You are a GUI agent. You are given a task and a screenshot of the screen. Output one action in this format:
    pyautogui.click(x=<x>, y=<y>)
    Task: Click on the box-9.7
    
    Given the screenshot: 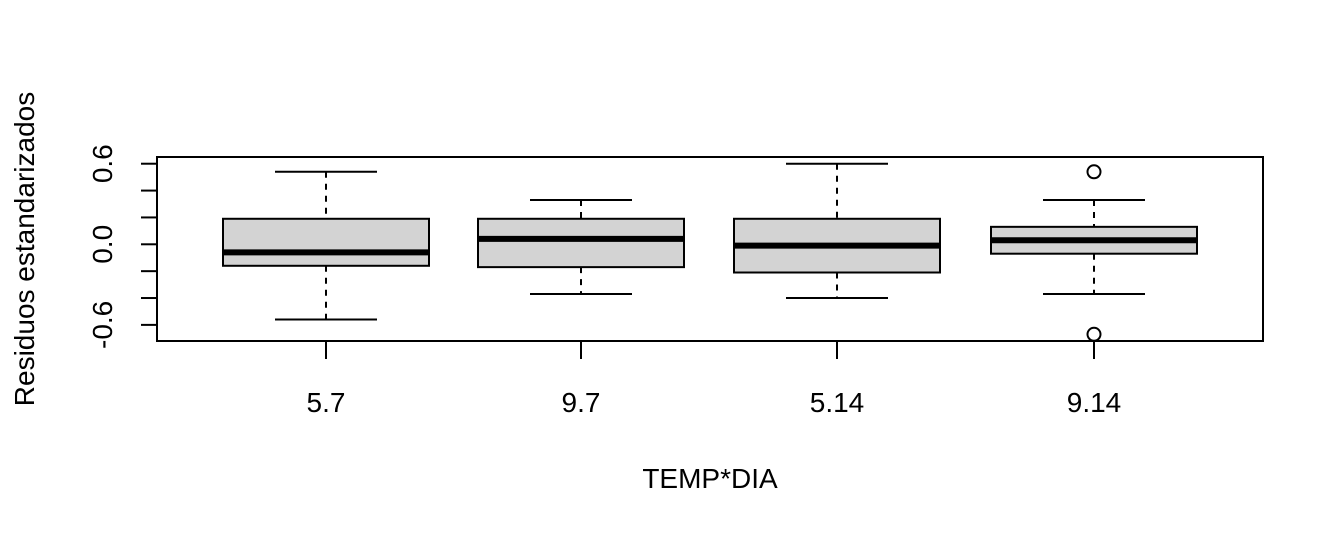 What is the action you would take?
    pyautogui.click(x=581, y=246)
    